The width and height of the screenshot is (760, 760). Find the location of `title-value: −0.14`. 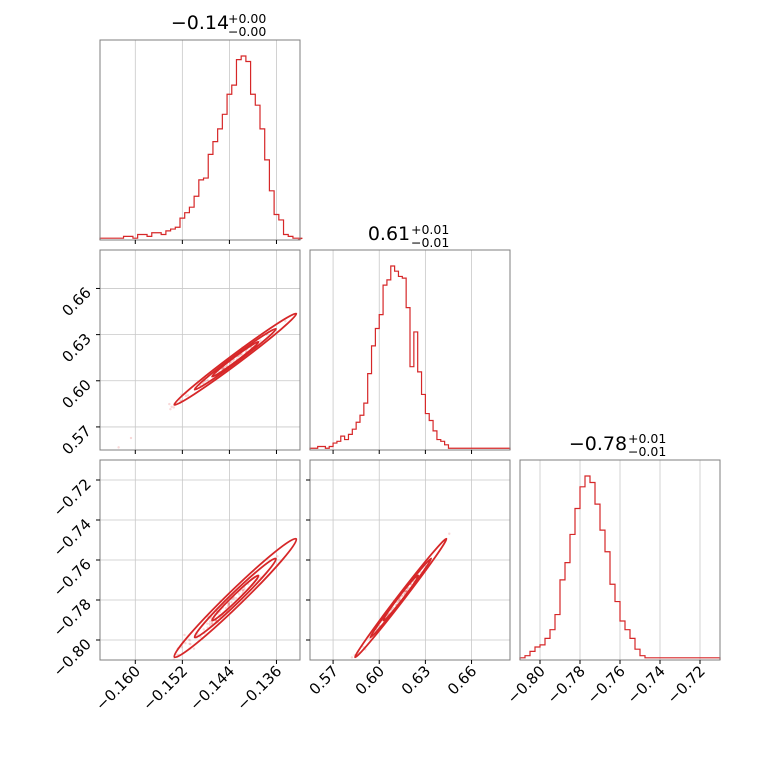

title-value: −0.14 is located at coordinates (200, 23).